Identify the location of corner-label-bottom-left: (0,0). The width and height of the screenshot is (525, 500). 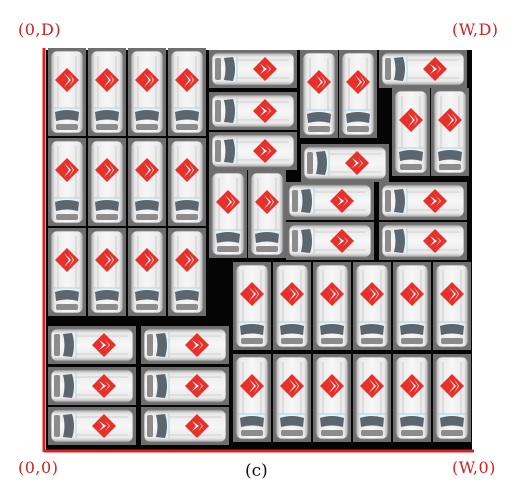
(38, 467).